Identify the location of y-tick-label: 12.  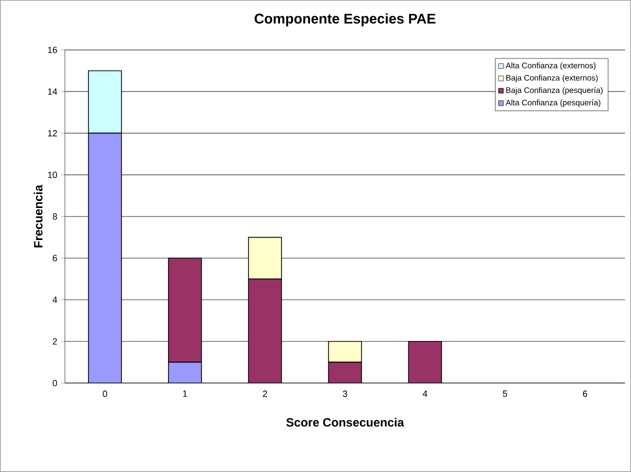
(52, 133).